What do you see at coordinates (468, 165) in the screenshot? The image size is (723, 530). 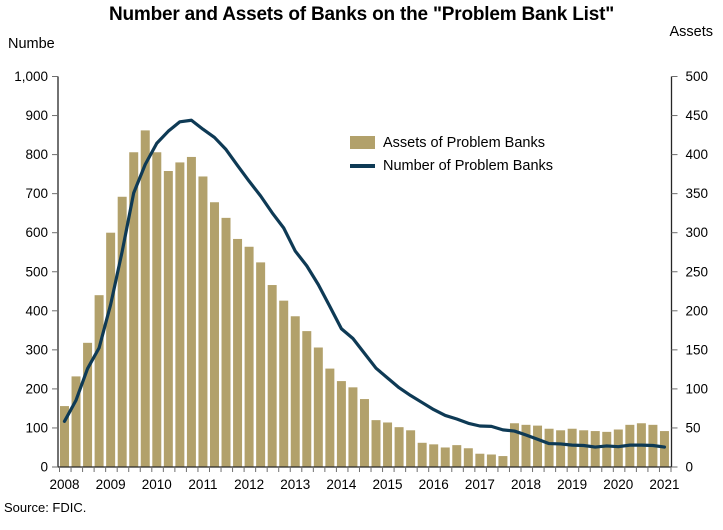 I see `legend-label-number: Number of Problem Banks` at bounding box center [468, 165].